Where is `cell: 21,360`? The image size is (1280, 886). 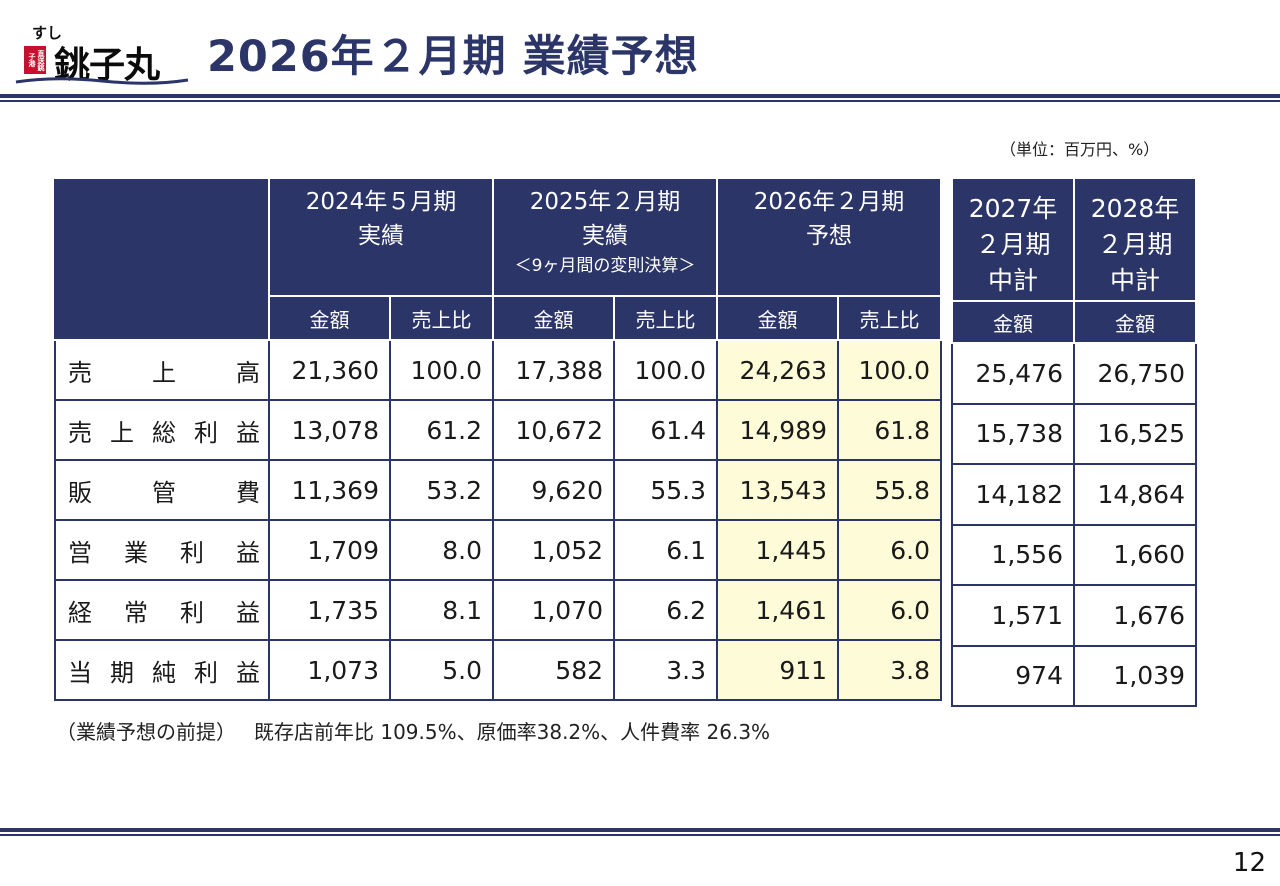 cell: 21,360 is located at coordinates (329, 370).